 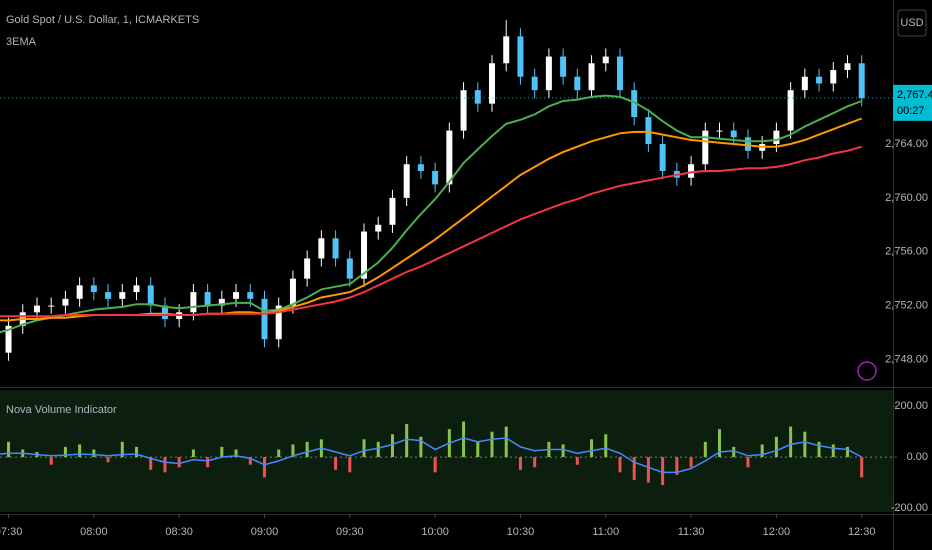 I want to click on currency-button, so click(x=912, y=23).